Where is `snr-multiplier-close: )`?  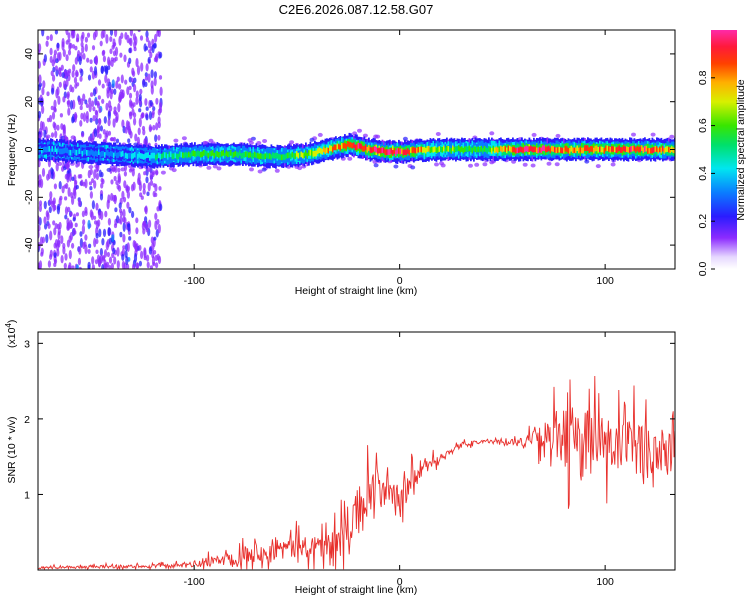 snr-multiplier-close: ) is located at coordinates (12, 322).